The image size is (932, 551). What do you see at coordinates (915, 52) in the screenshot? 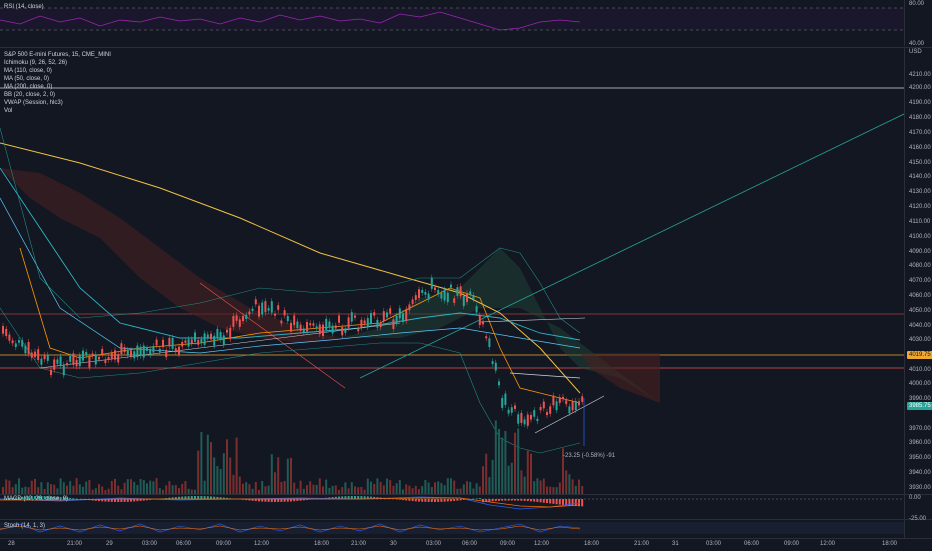
I see `currency-label: USD` at bounding box center [915, 52].